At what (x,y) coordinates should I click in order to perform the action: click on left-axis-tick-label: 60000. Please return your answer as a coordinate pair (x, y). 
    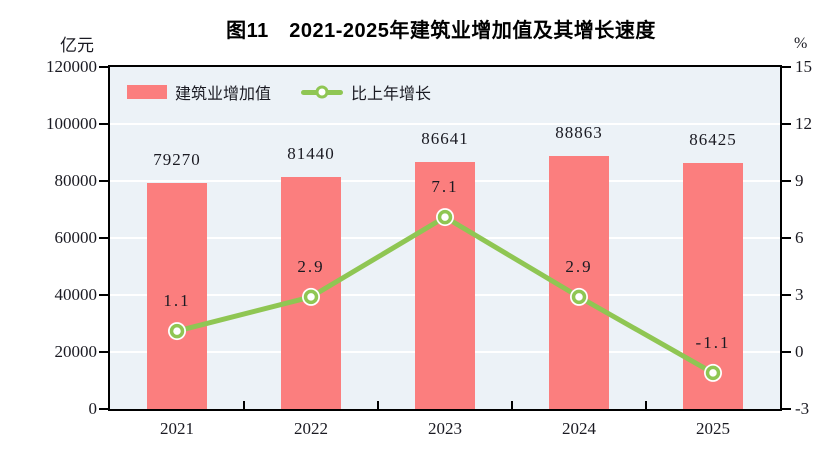
    Looking at the image, I should click on (76, 237).